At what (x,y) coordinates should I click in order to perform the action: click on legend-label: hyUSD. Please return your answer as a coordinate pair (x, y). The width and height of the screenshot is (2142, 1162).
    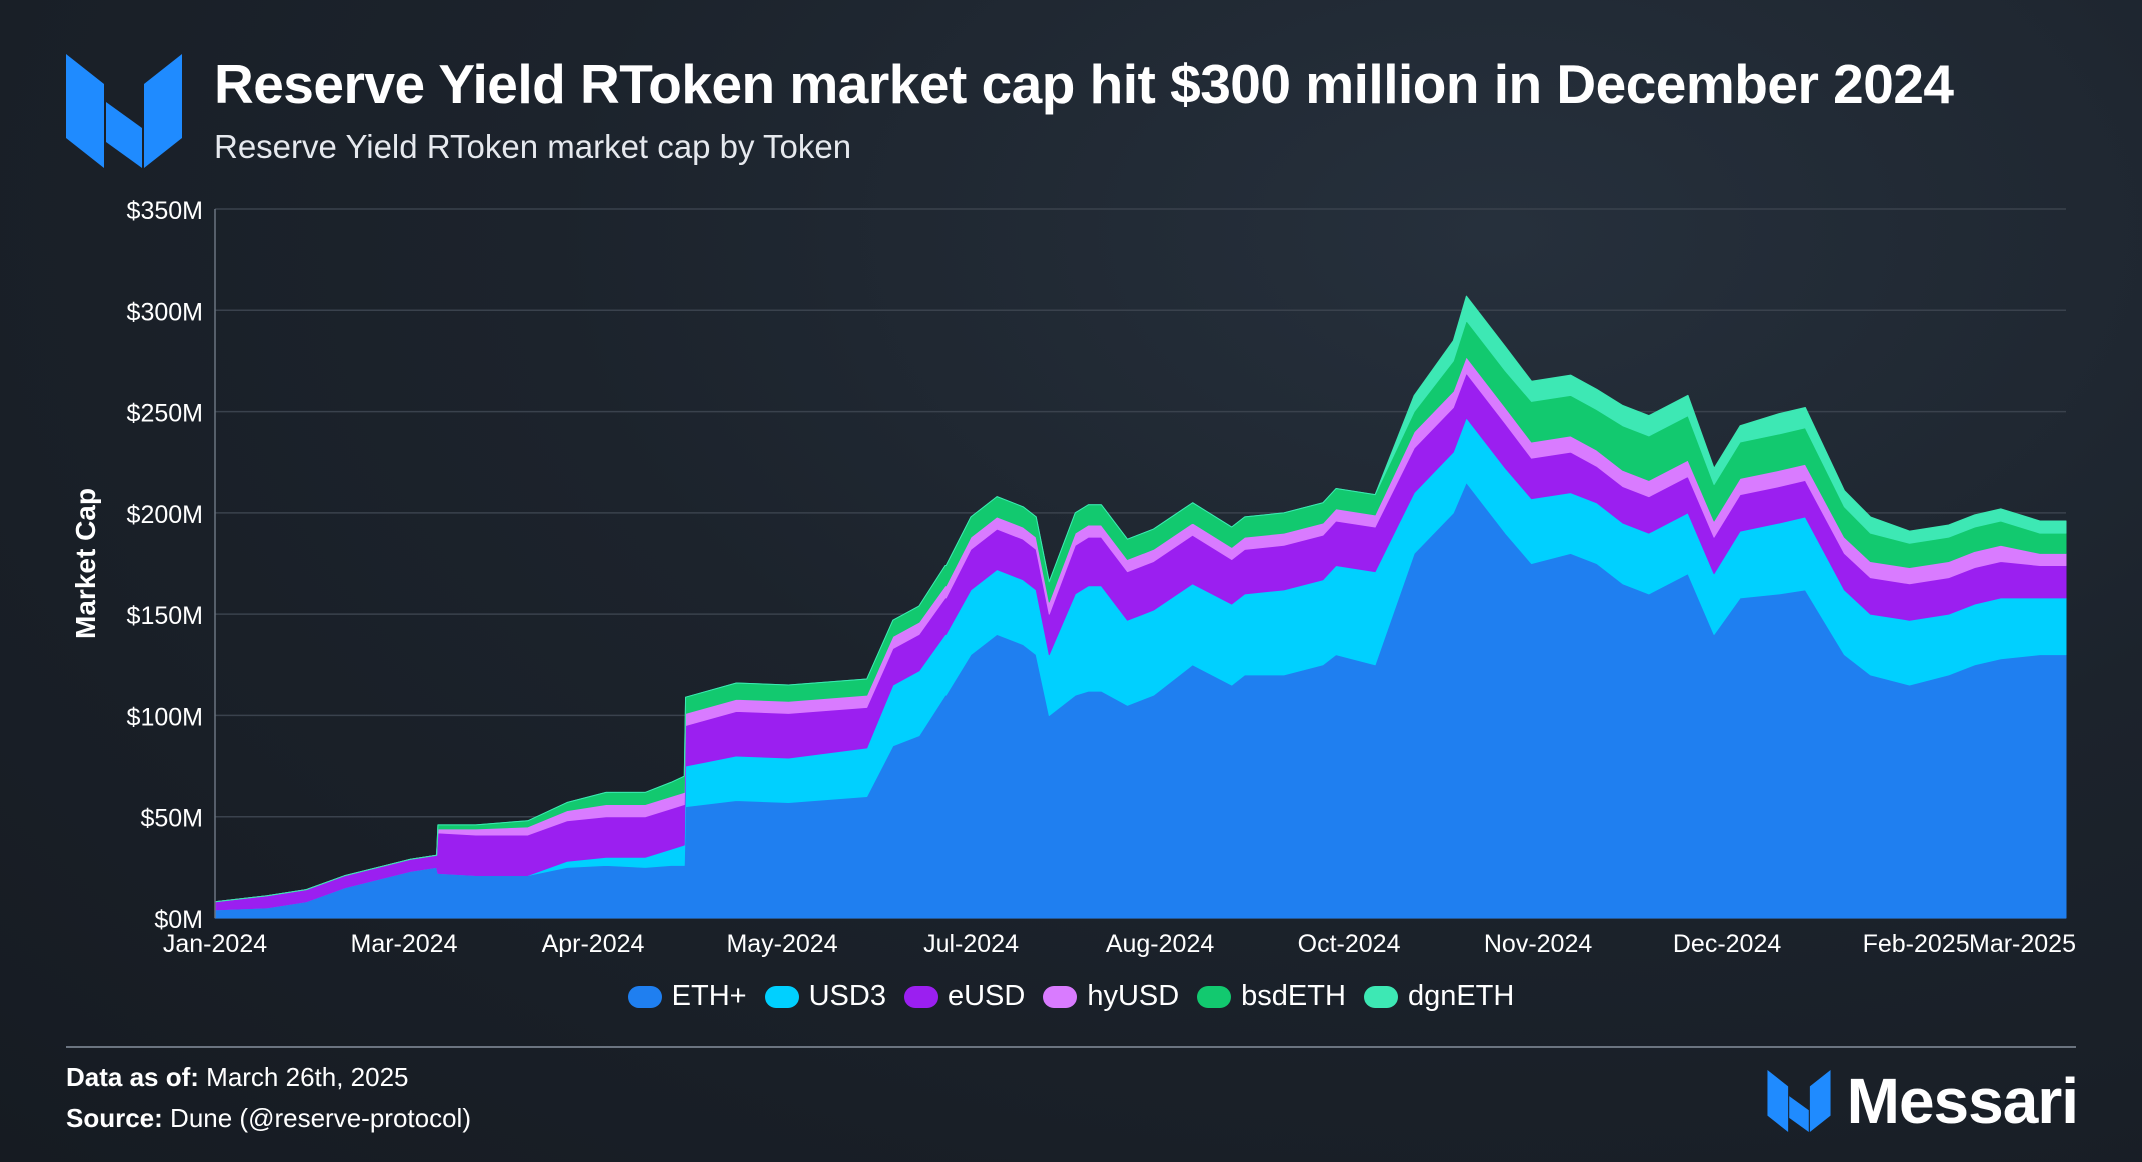
    Looking at the image, I should click on (1133, 996).